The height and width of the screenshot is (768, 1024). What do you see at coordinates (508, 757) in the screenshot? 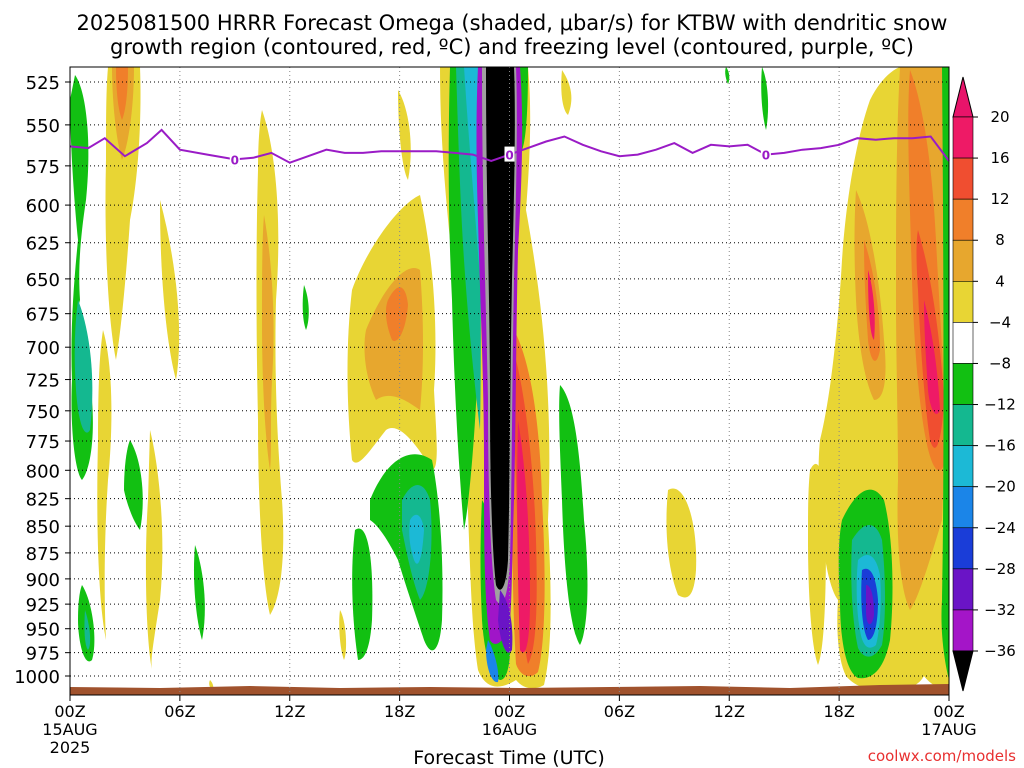
I see `x-axis-title: Forecast Time (UTC)` at bounding box center [508, 757].